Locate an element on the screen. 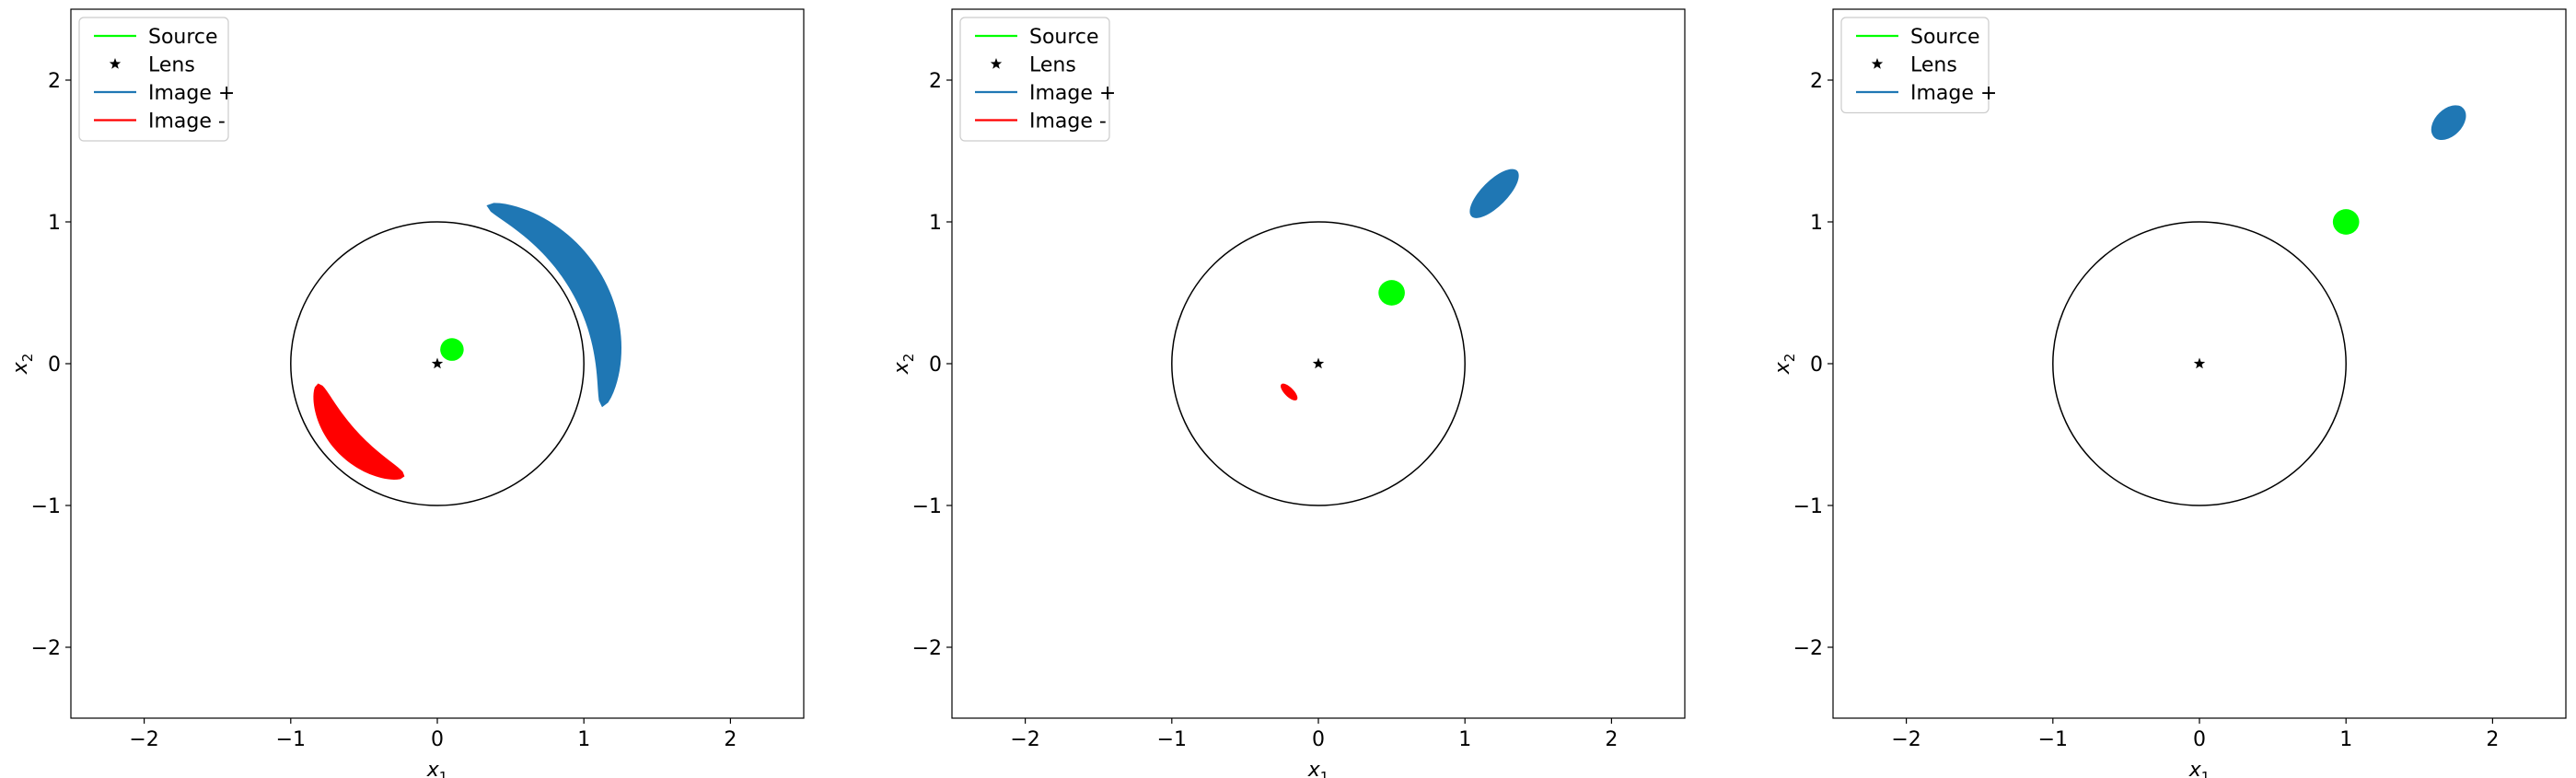 The height and width of the screenshot is (778, 2576). legend: Source Lens Image + is located at coordinates (1918, 65).